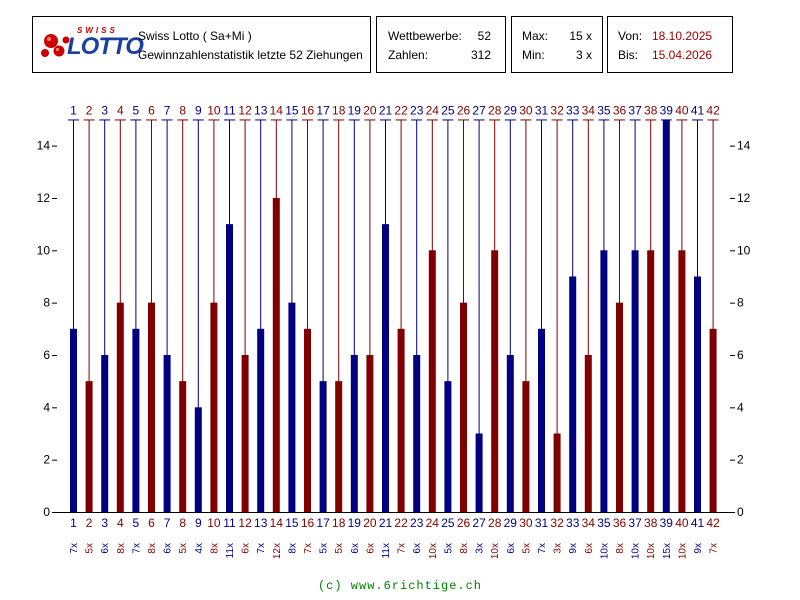 The height and width of the screenshot is (600, 800). I want to click on footer-copyright: (c) www.6richtige.ch, so click(400, 586).